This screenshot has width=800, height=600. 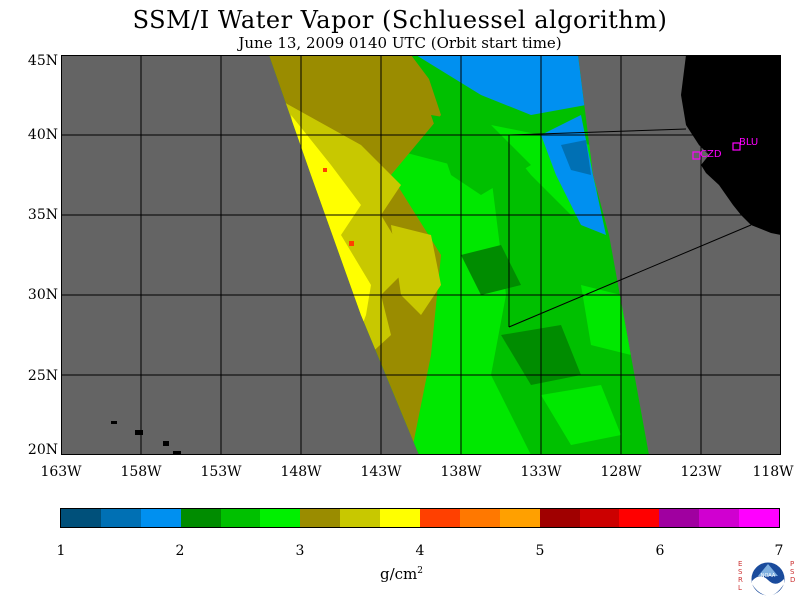 What do you see at coordinates (621, 472) in the screenshot?
I see `lon-label-128w: 128W` at bounding box center [621, 472].